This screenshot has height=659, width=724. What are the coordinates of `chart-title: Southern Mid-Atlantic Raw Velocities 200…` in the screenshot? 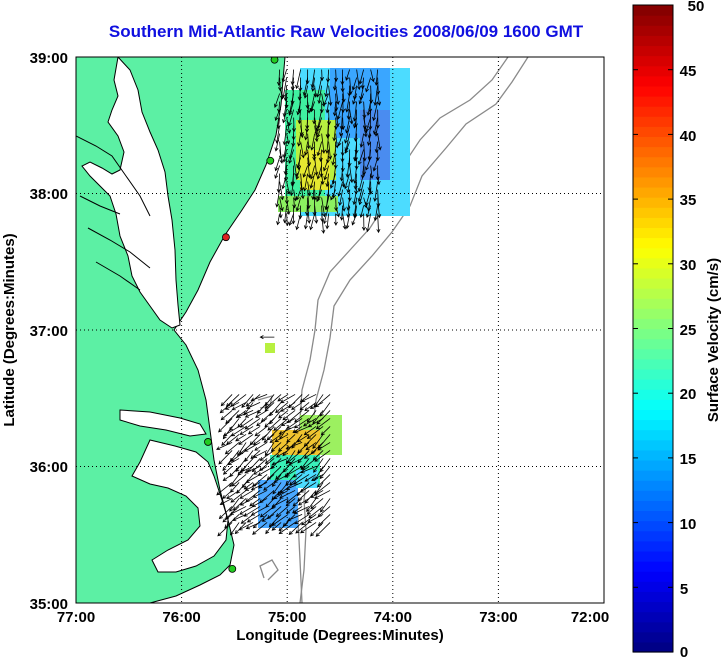 It's located at (346, 31).